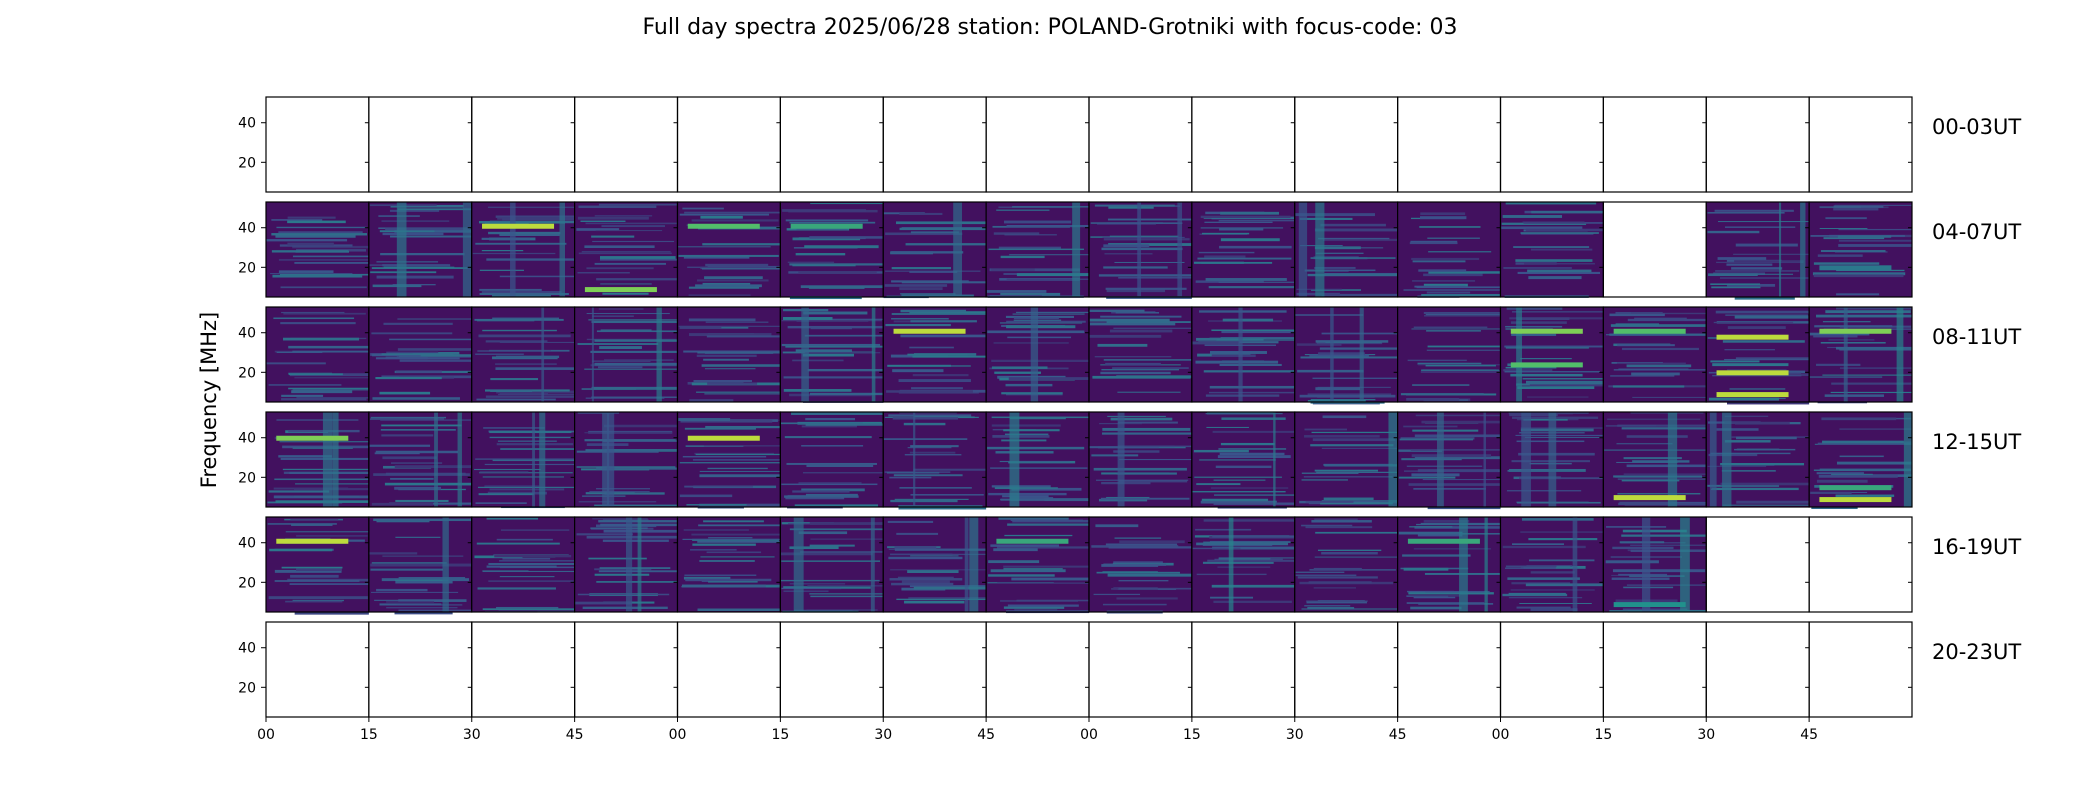 This screenshot has height=800, width=2100. What do you see at coordinates (1976, 232) in the screenshot?
I see `row-label: 04-07UT` at bounding box center [1976, 232].